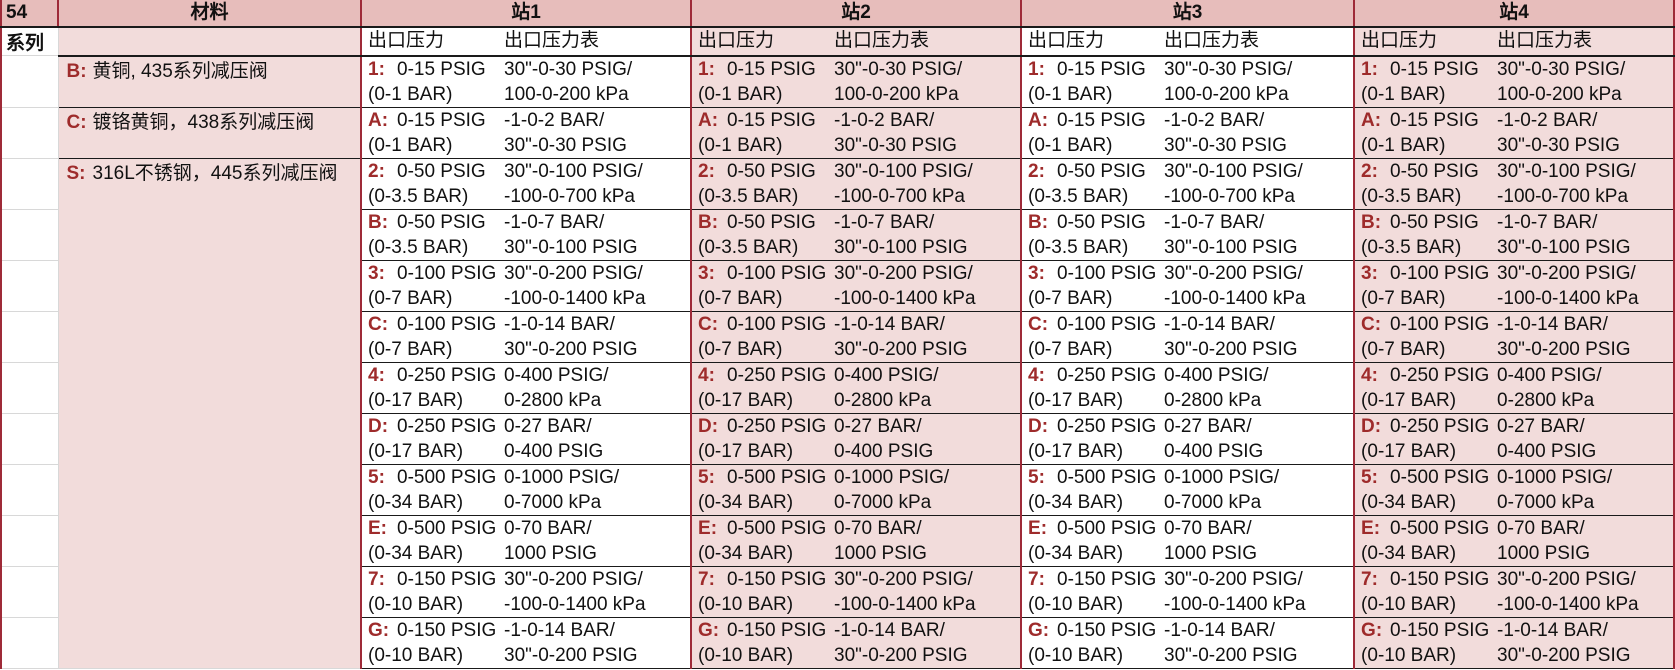  What do you see at coordinates (209, 81) in the screenshot?
I see `material-cell: B: 黄铜, 435系列减压阀` at bounding box center [209, 81].